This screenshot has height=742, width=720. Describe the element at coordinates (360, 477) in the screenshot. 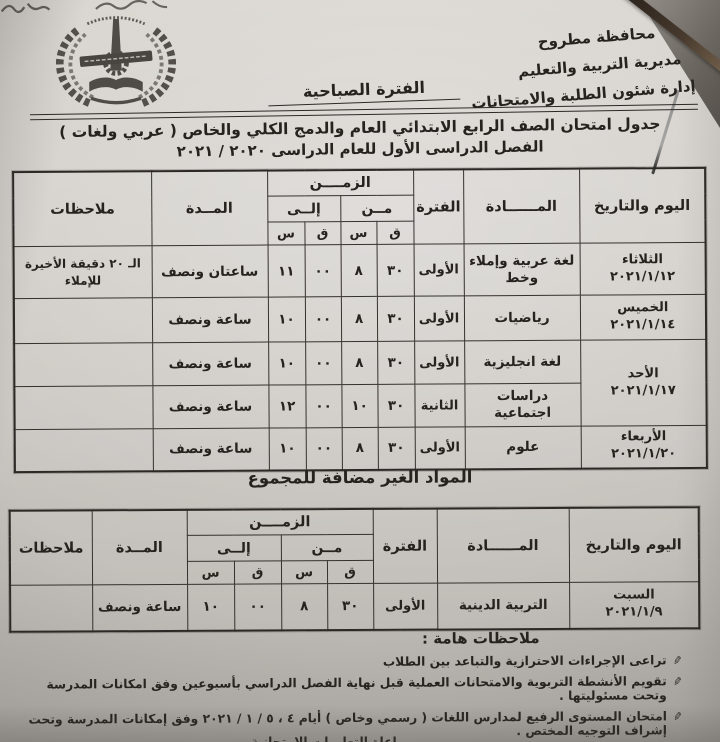

I see `addon-section-title: المواد الغير مضافة للمجموع` at that location.